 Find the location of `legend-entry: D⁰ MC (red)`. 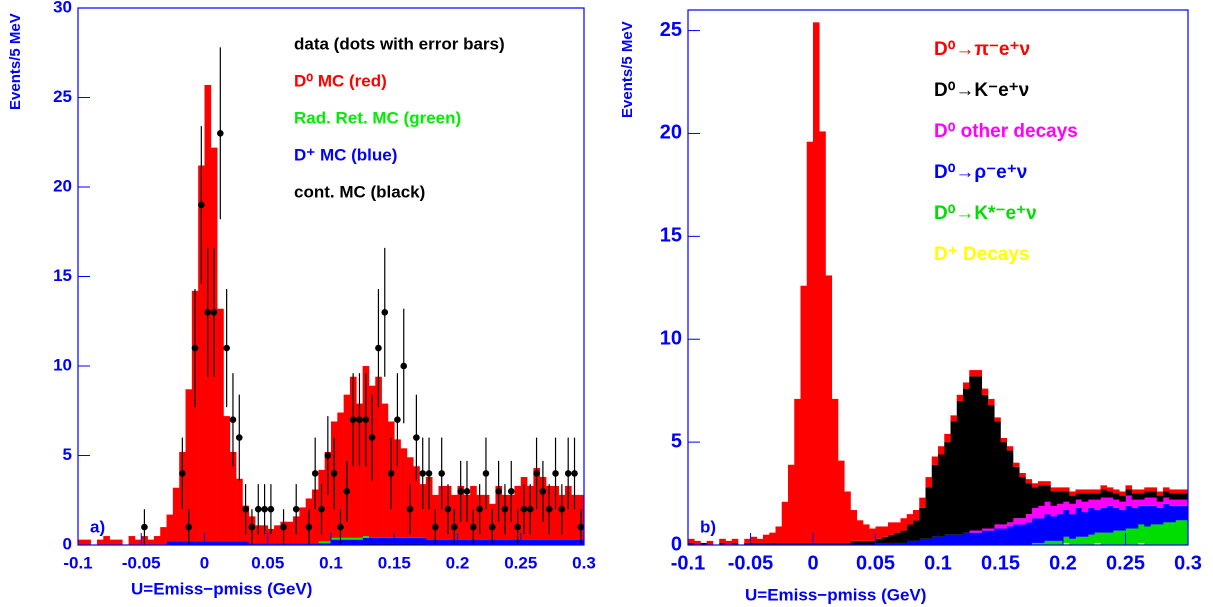

legend-entry: D⁰ MC (red) is located at coordinates (340, 80).